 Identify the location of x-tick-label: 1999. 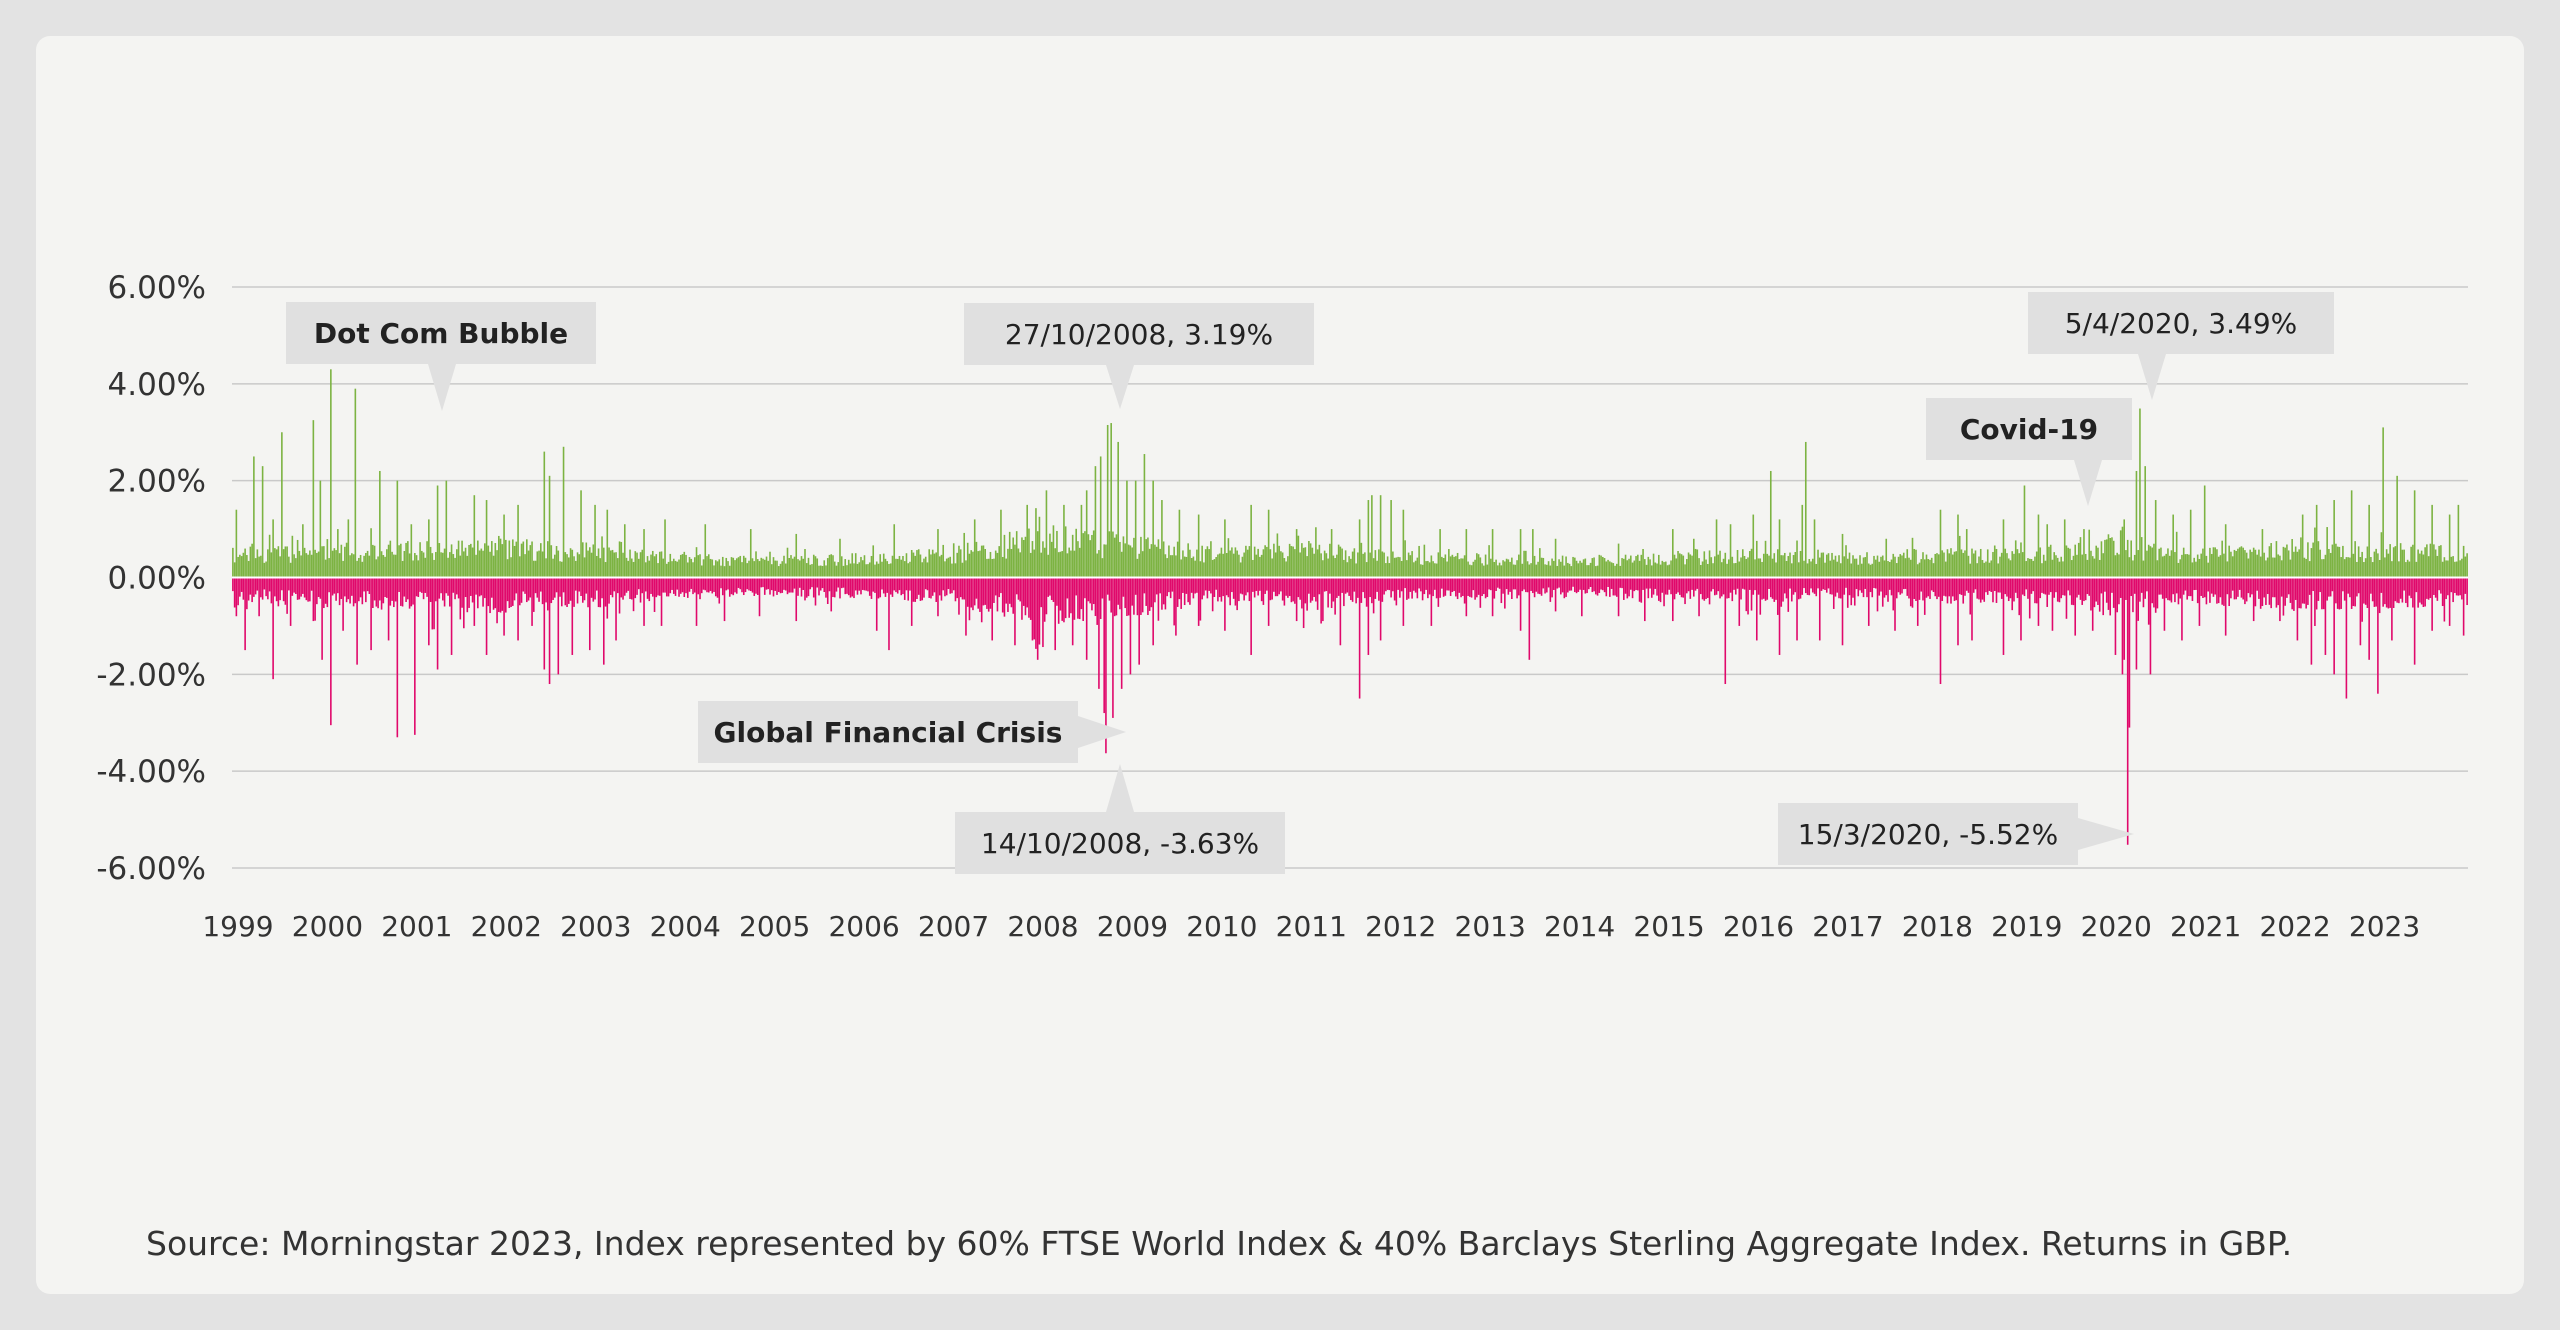
(237, 926).